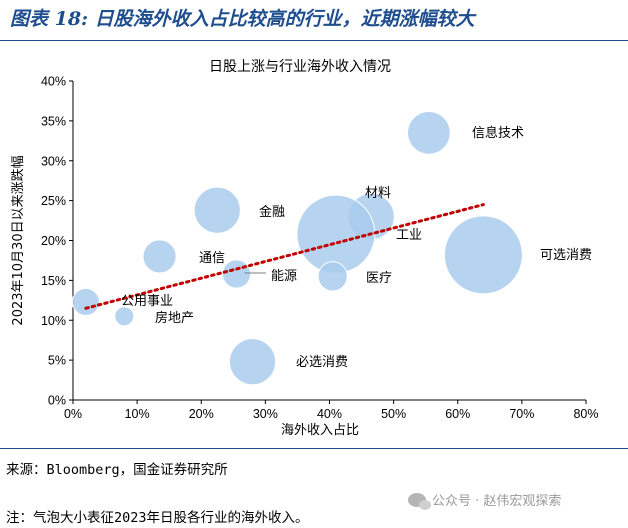 The height and width of the screenshot is (528, 628). Describe the element at coordinates (18, 240) in the screenshot. I see `y-axis-label: 2023年10月30日以来涨跌幅` at that location.